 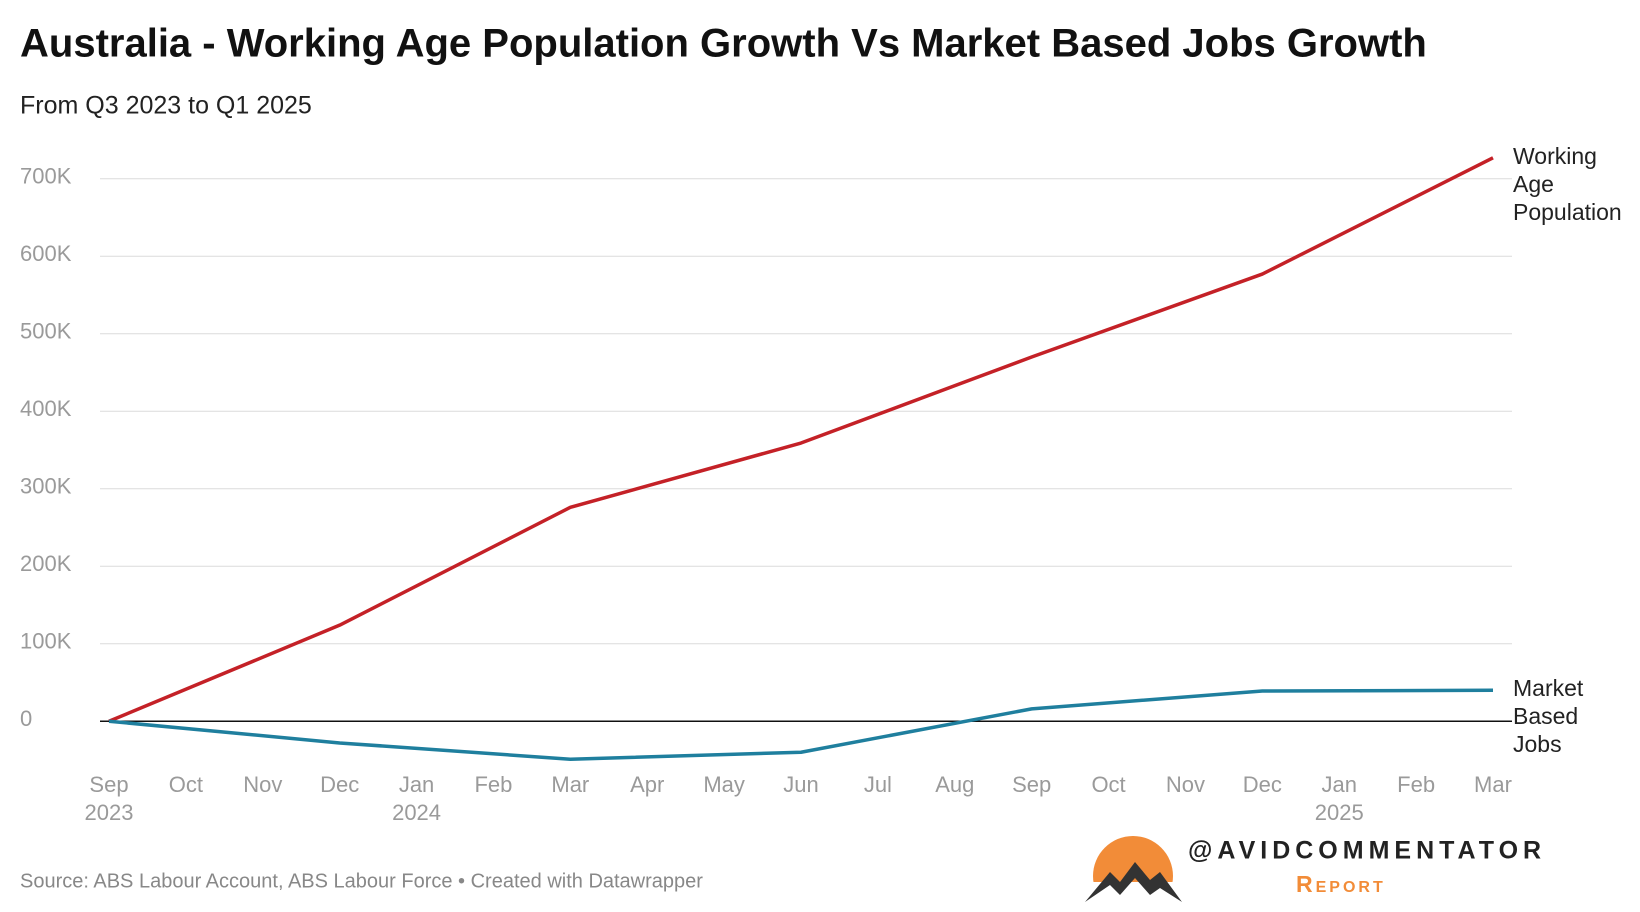 I want to click on y-tick-label: 500K, so click(x=46, y=331).